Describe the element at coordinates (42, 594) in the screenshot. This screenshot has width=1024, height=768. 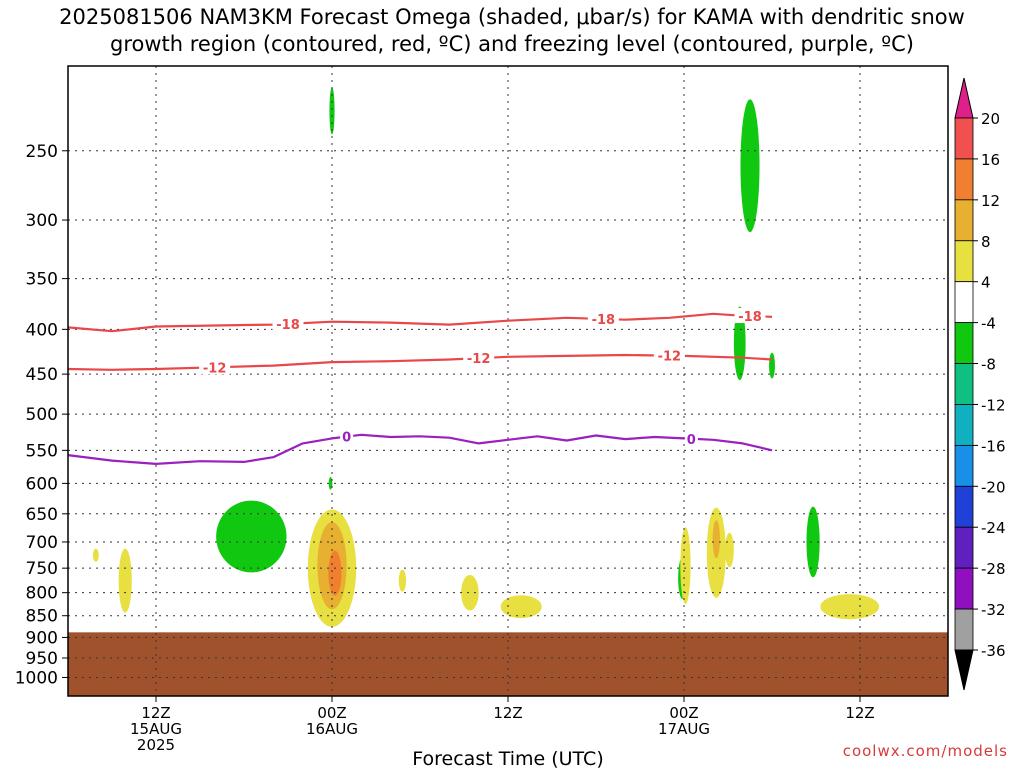
I see `y-tick-label-800: 800` at that location.